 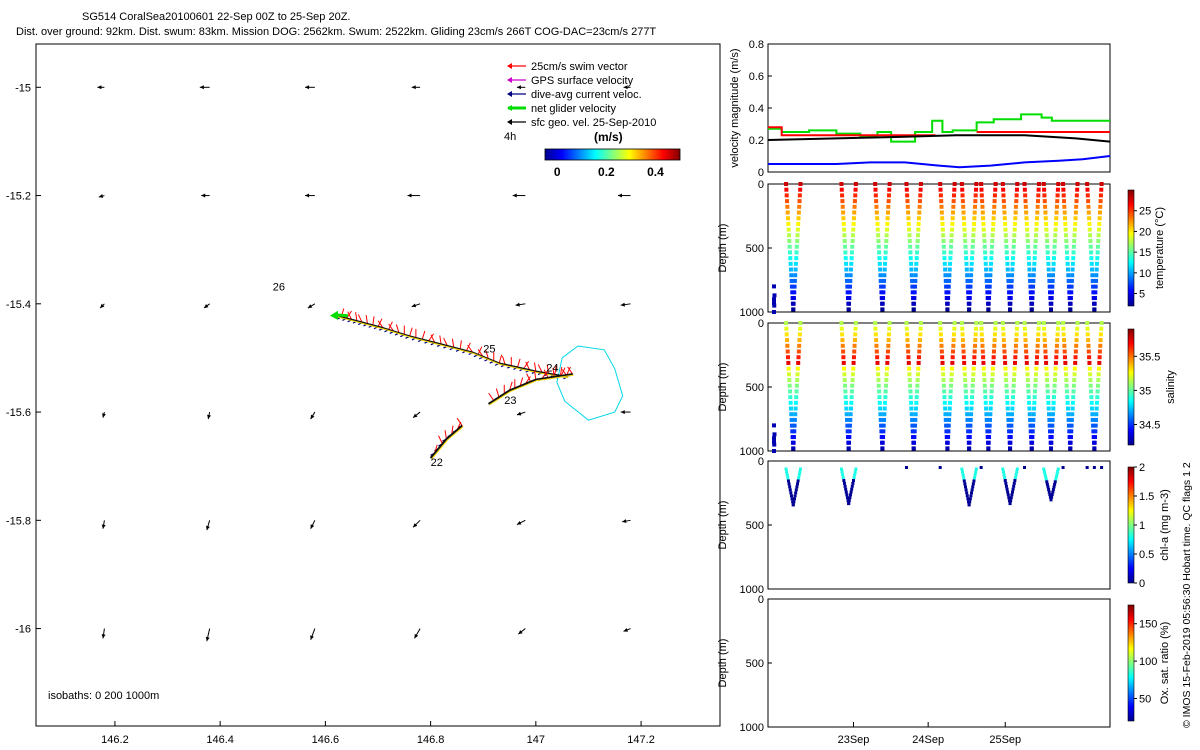 What do you see at coordinates (723, 387) in the screenshot?
I see `salinity-y-label: Depth (m)` at bounding box center [723, 387].